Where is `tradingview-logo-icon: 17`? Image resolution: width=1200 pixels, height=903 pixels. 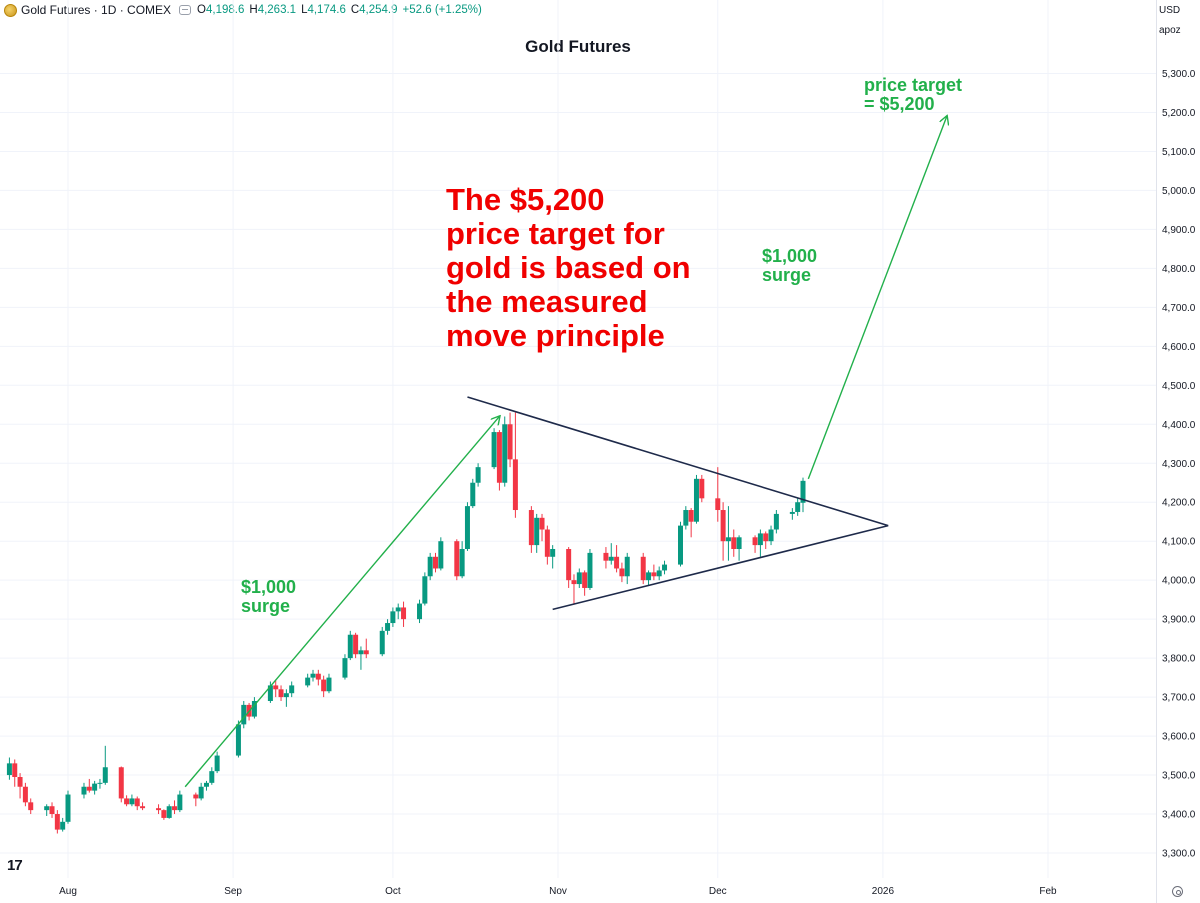
tradingview-logo-icon: 17 is located at coordinates (15, 865).